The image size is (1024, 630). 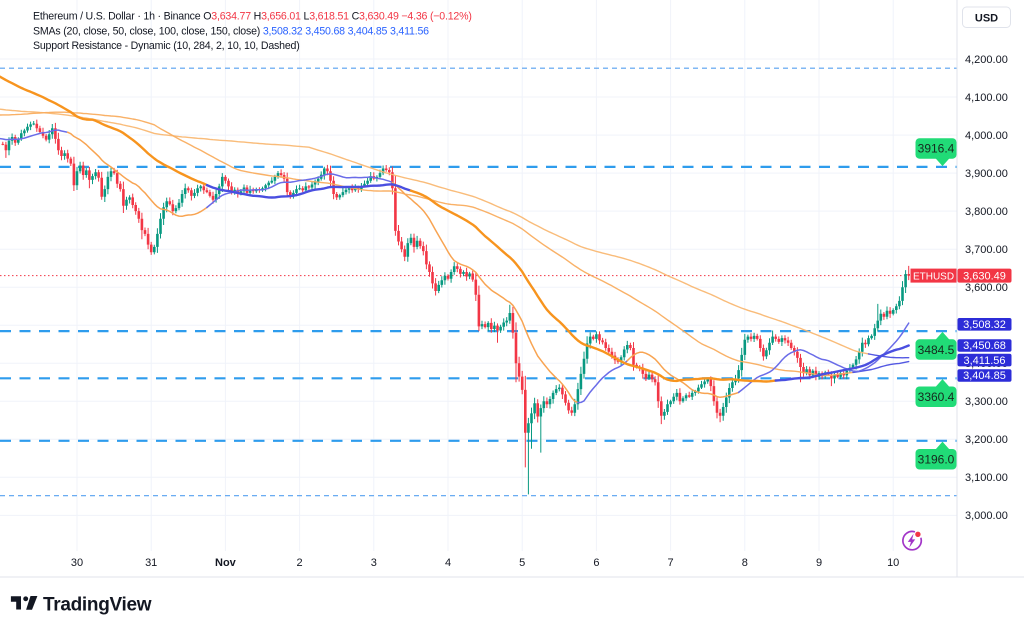 I want to click on svg-text: 4, so click(x=448, y=563).